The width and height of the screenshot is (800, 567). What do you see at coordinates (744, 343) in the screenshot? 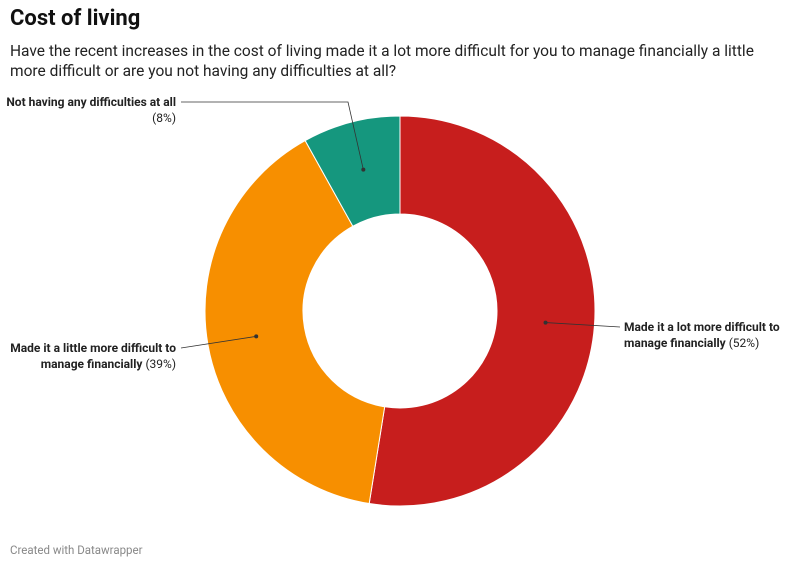
I see `label-value: (52%)` at bounding box center [744, 343].